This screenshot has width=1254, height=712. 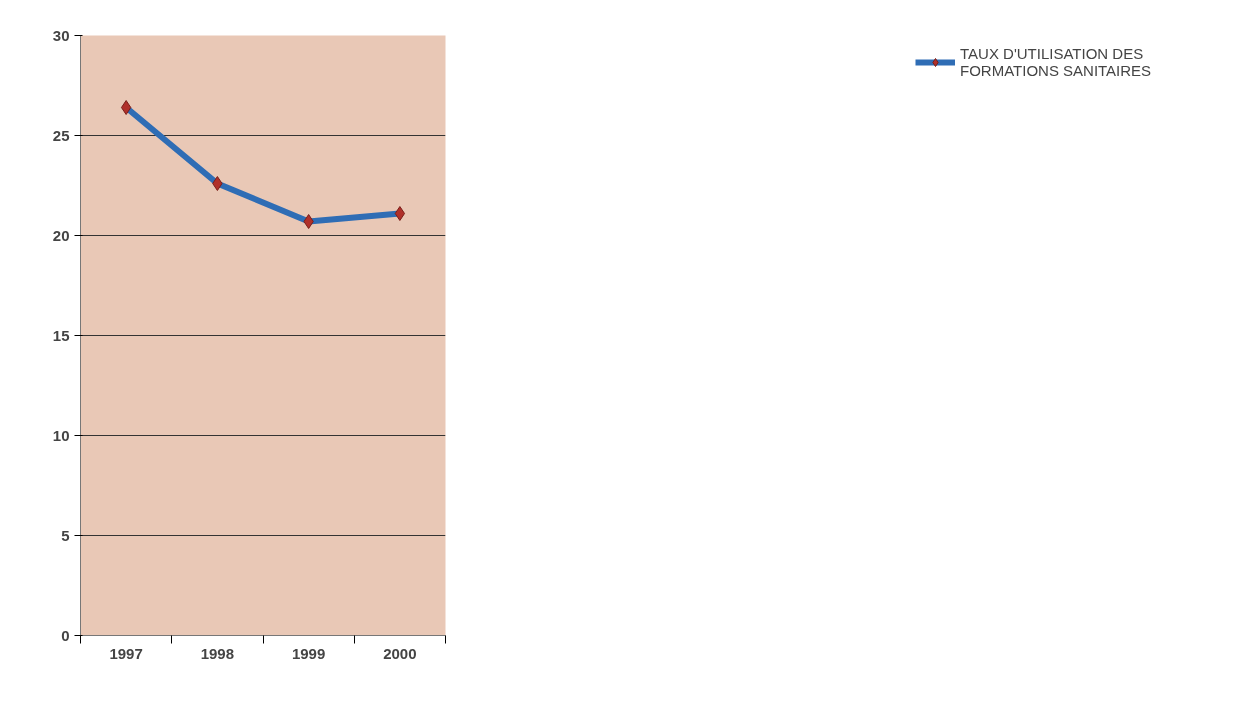 I want to click on x-tick-label: 1998, so click(x=217, y=653).